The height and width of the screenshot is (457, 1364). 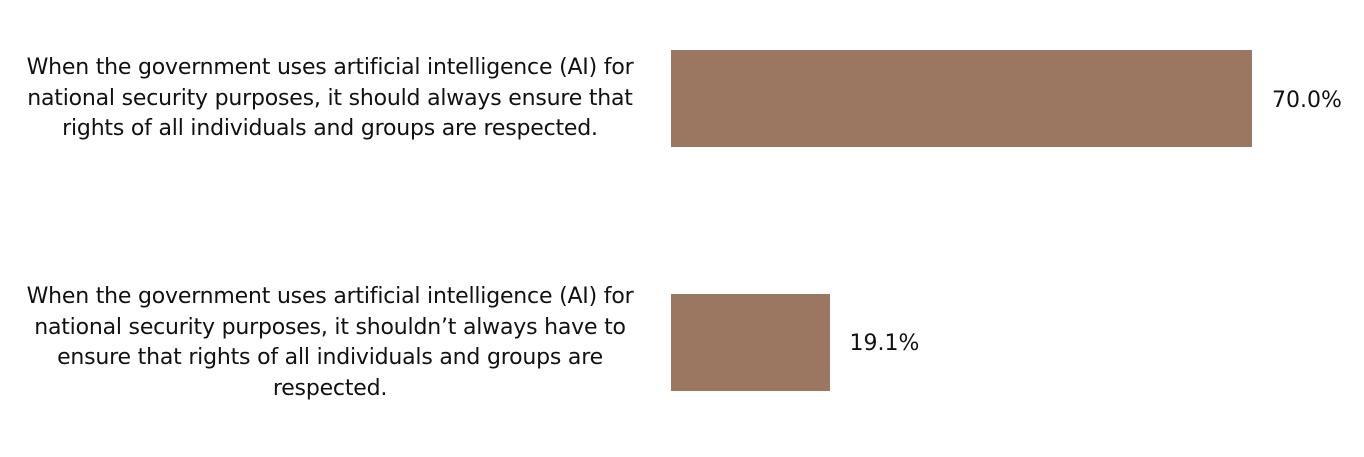 What do you see at coordinates (884, 343) in the screenshot?
I see `value-label: 19.1%` at bounding box center [884, 343].